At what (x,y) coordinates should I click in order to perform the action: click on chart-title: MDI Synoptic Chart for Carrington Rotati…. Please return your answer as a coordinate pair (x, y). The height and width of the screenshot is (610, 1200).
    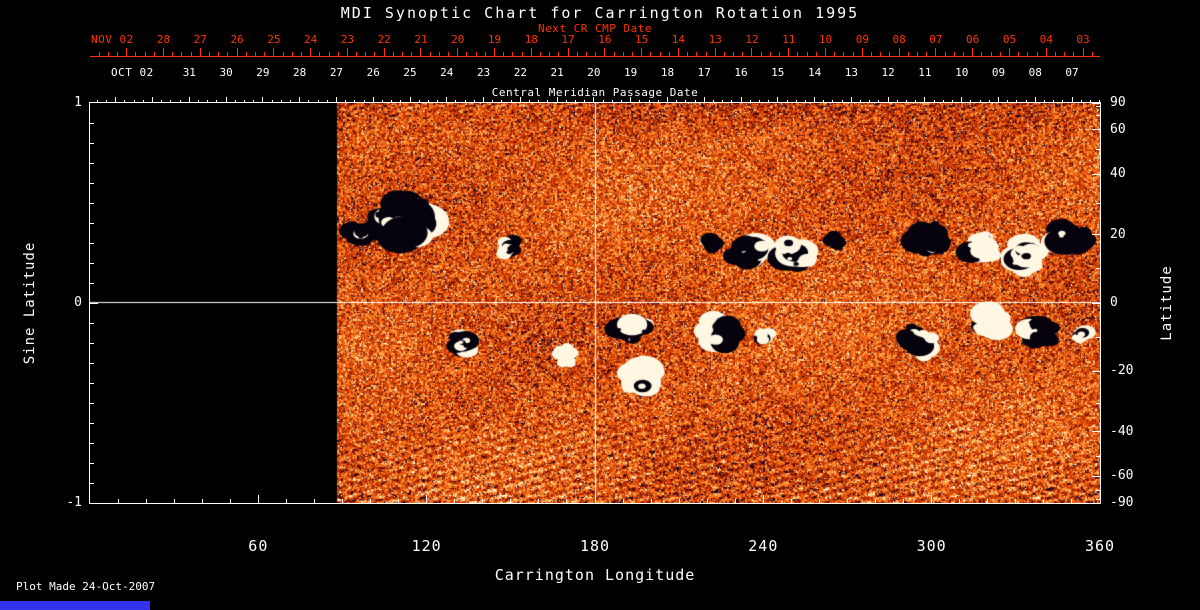
    Looking at the image, I should click on (600, 13).